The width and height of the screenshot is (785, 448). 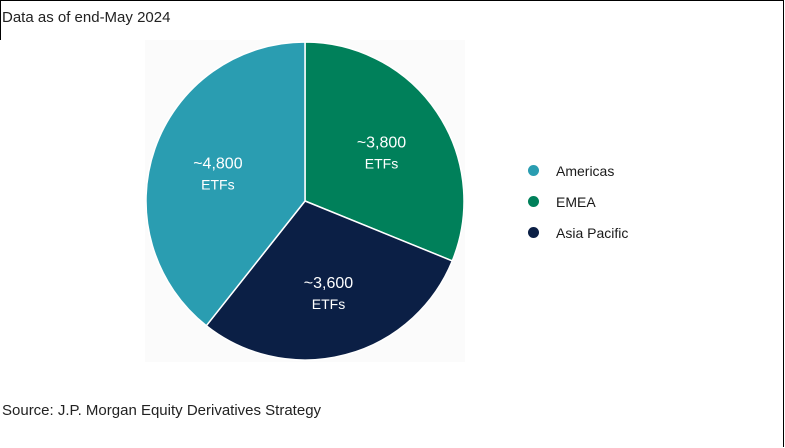 What do you see at coordinates (328, 304) in the screenshot?
I see `slice-unit-label-asia-pacific: ETFs` at bounding box center [328, 304].